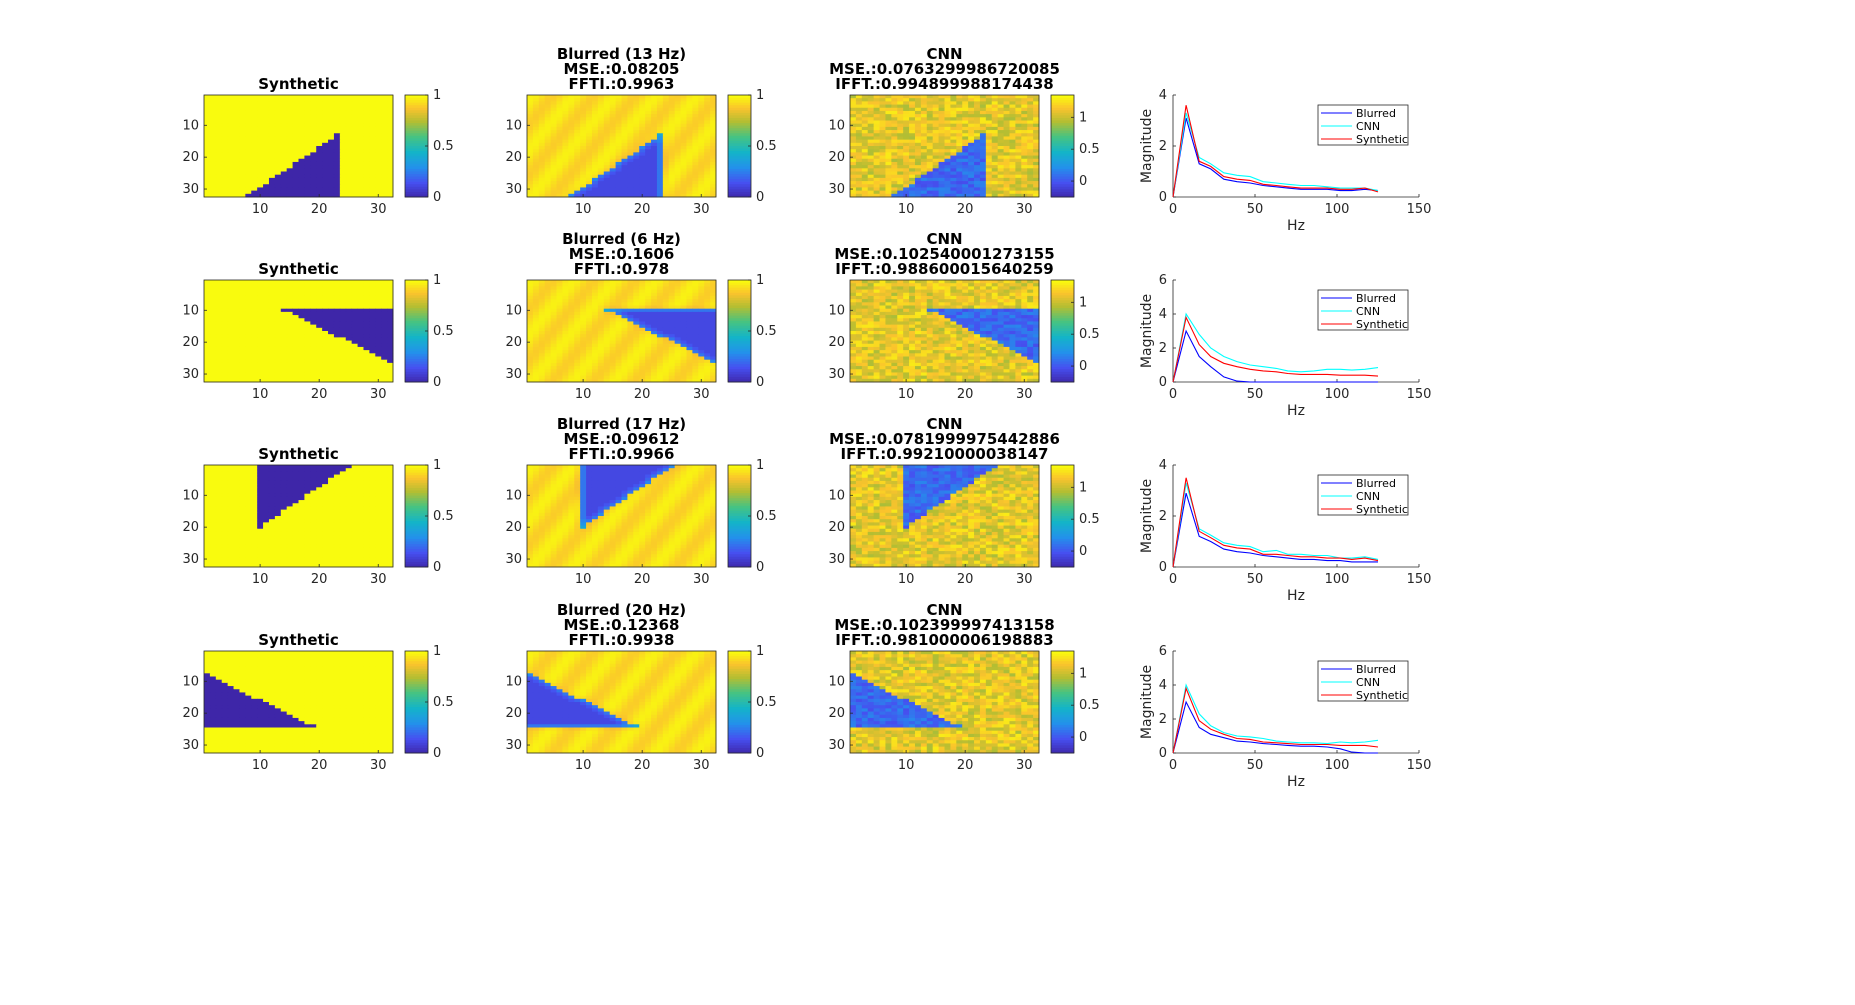 The width and height of the screenshot is (1855, 1005). Describe the element at coordinates (583, 209) in the screenshot. I see `x-tick-label: 10` at that location.